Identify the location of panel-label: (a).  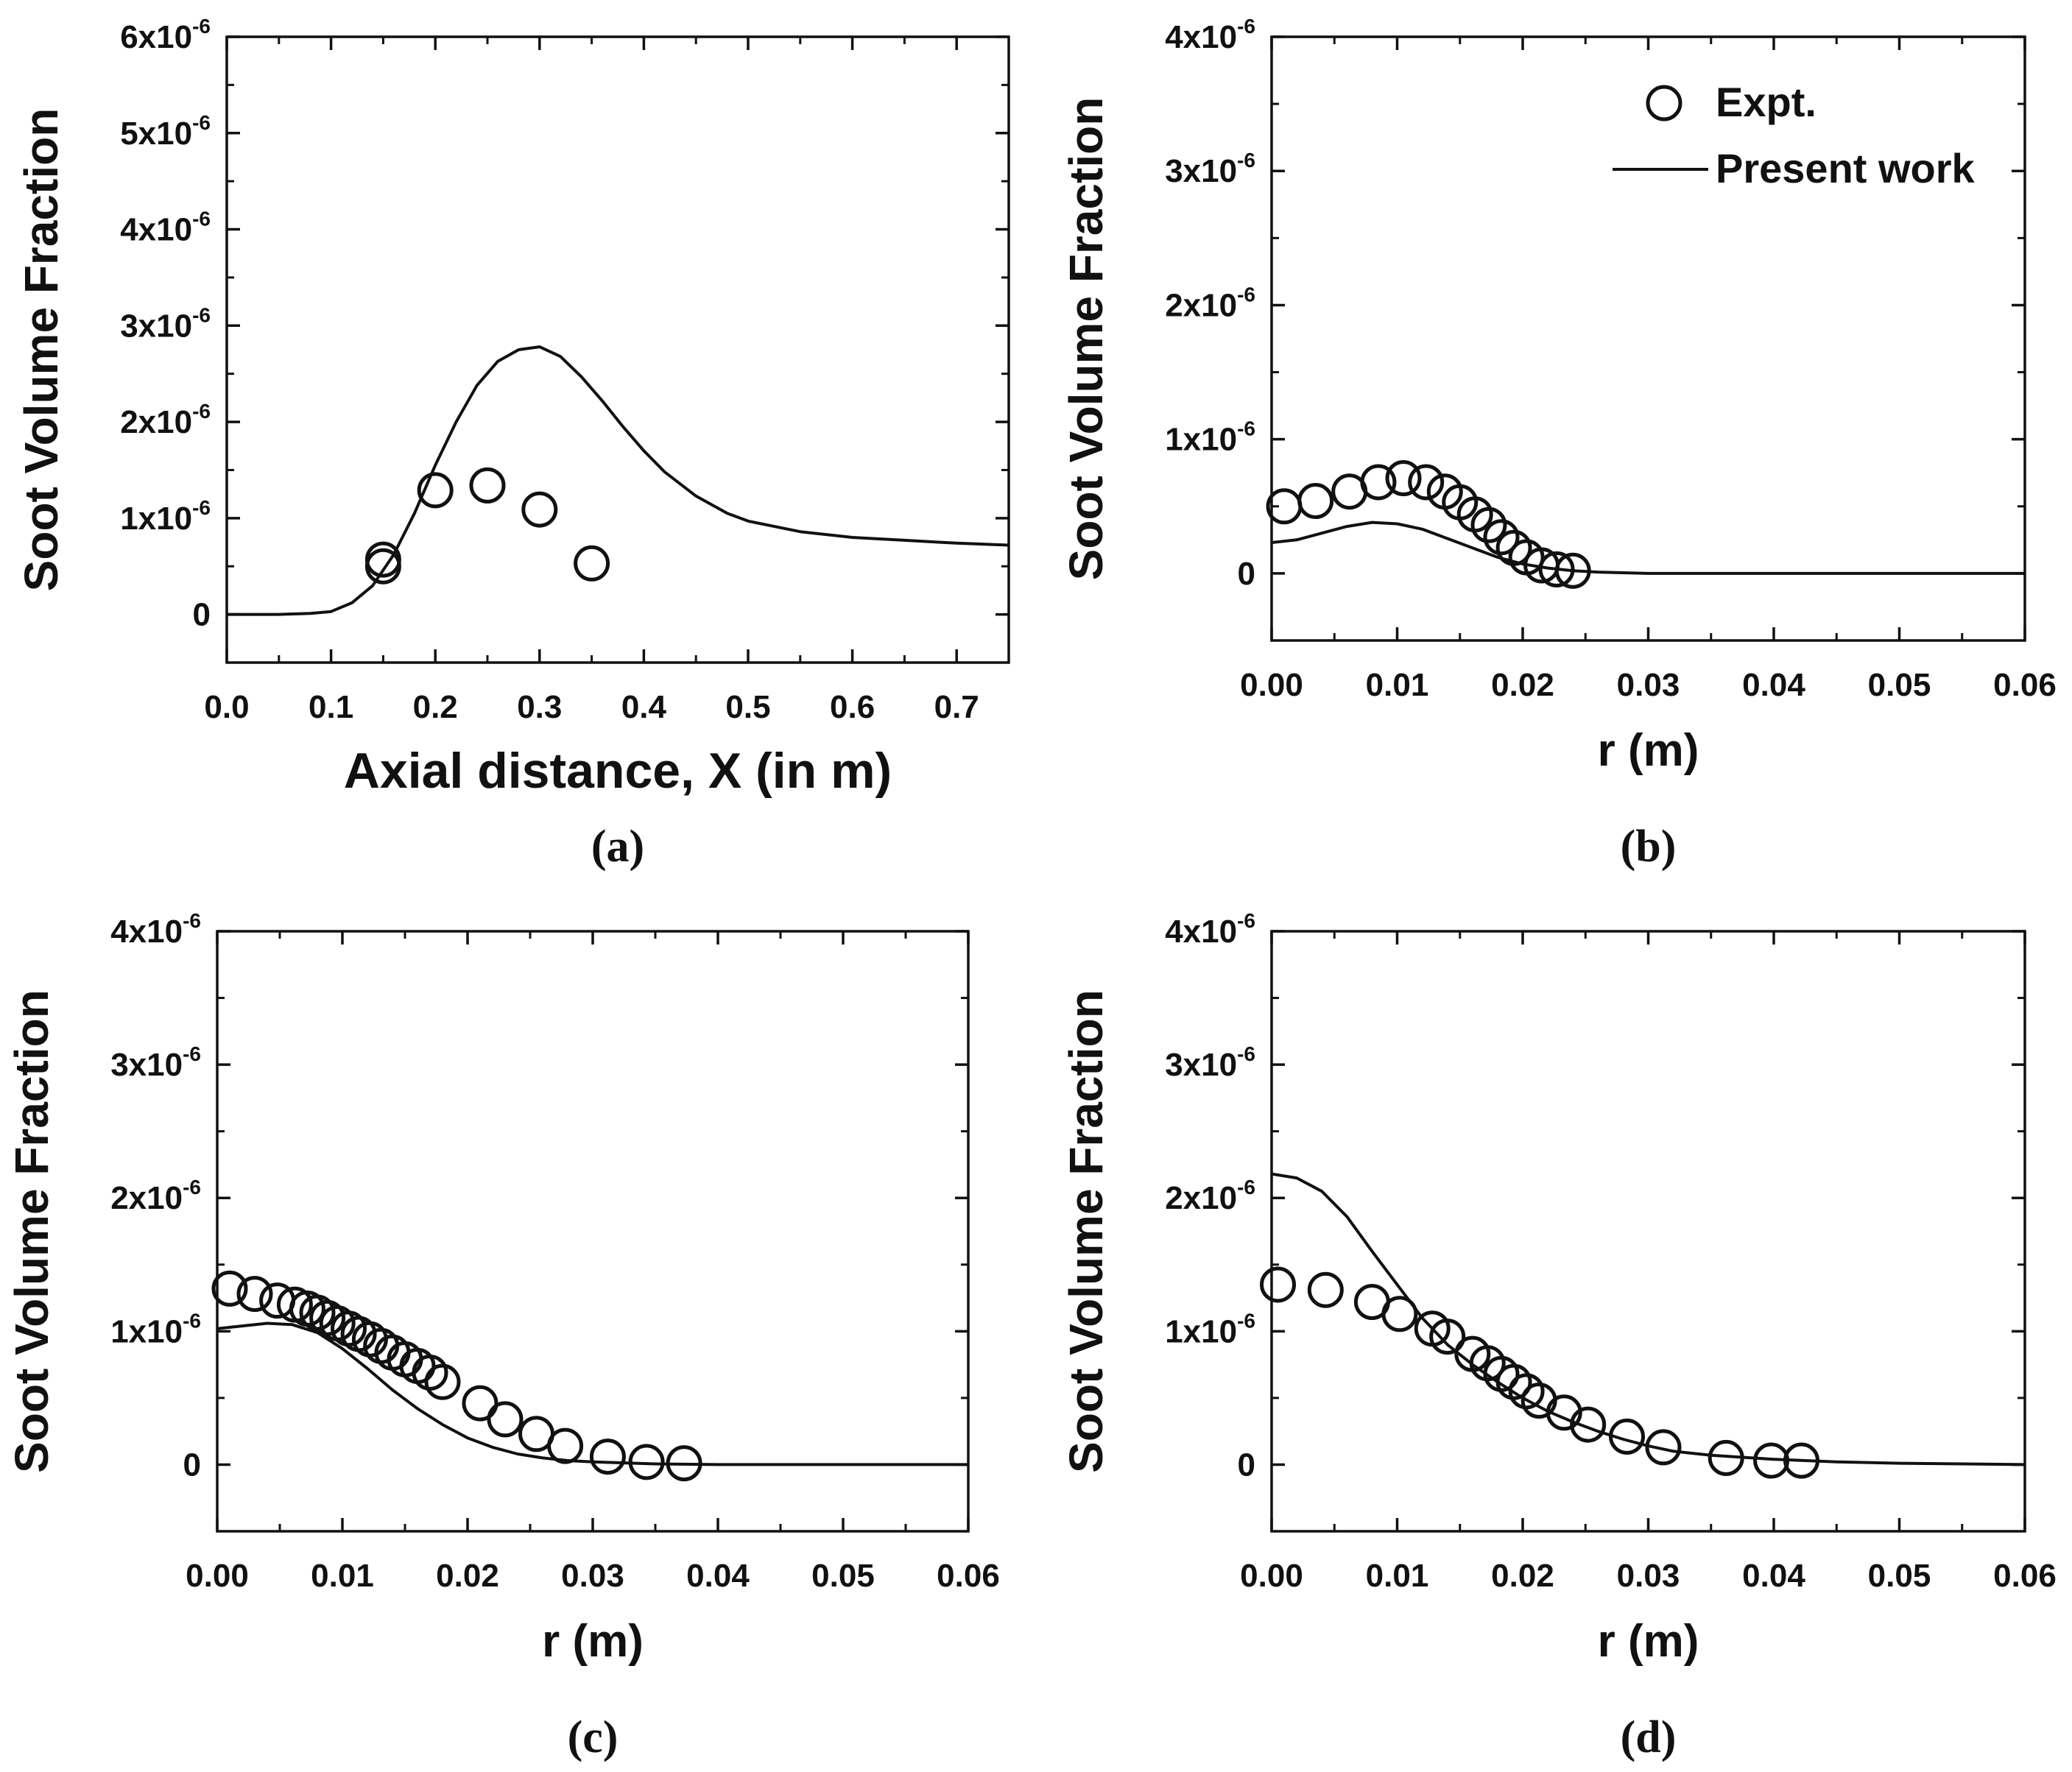
(617, 847).